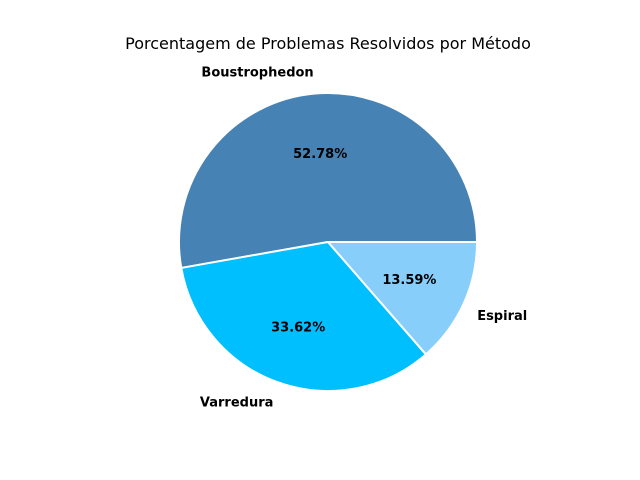 Image resolution: width=640 pixels, height=480 pixels. I want to click on pct-label-espiral: 13.59%, so click(409, 280).